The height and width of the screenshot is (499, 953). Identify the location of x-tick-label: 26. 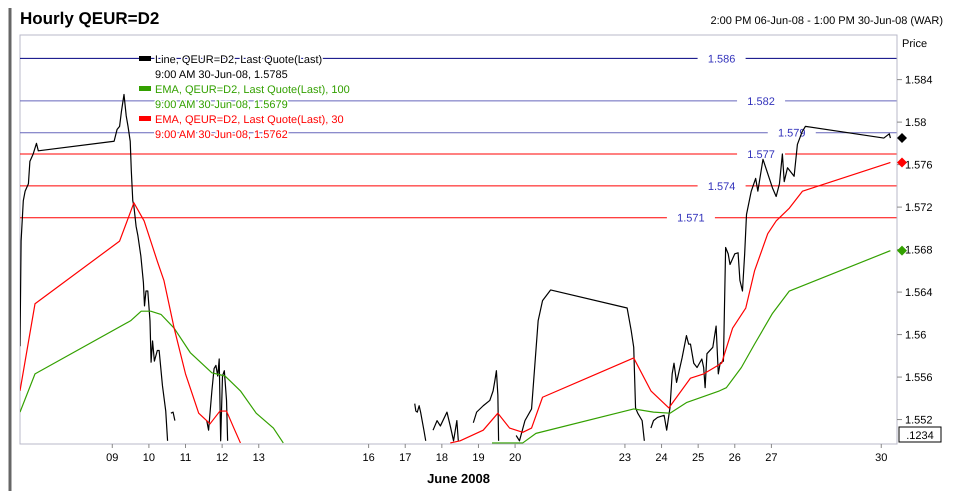
(734, 458).